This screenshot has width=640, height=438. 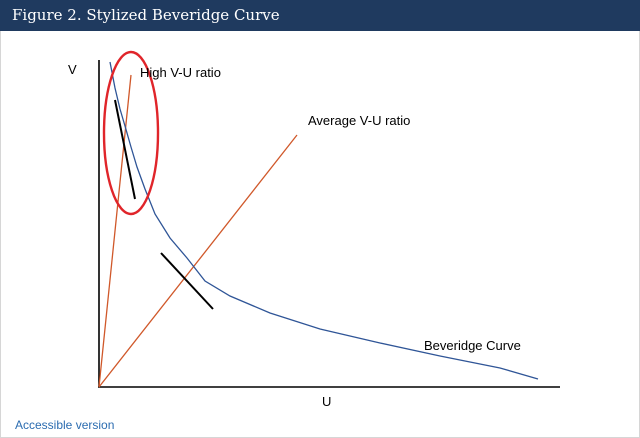 I want to click on steep-tangent, so click(x=125, y=149).